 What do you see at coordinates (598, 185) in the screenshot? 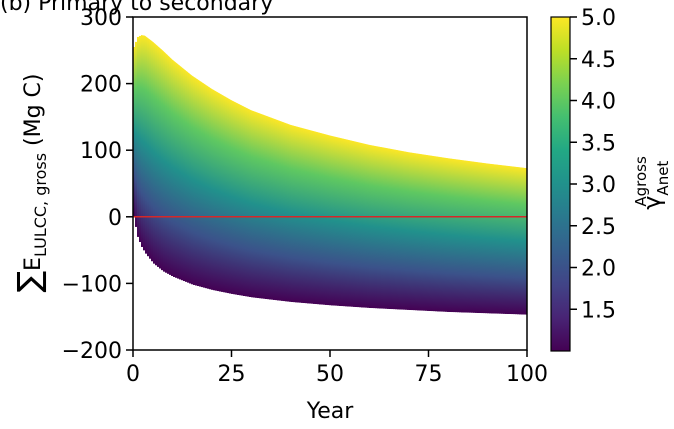
I see `colorbar-tick-label: 3.0` at bounding box center [598, 185].